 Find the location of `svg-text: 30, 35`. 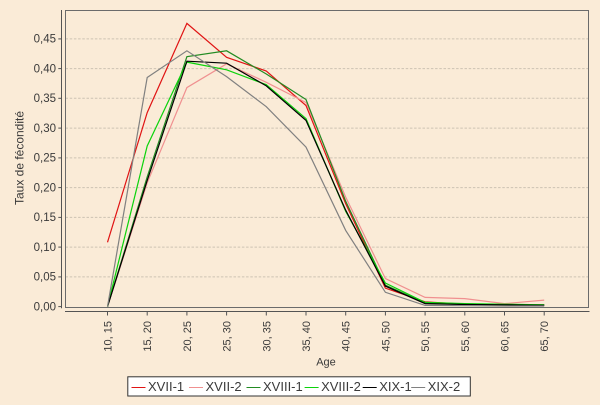

svg-text: 30, 35 is located at coordinates (267, 336).